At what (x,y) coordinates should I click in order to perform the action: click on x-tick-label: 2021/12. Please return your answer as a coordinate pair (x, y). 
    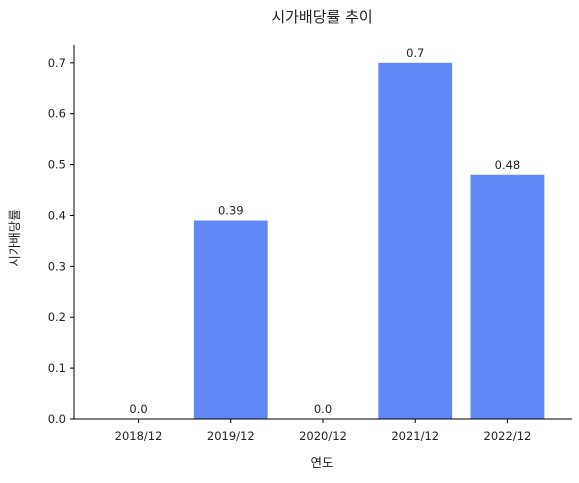
    Looking at the image, I should click on (415, 436).